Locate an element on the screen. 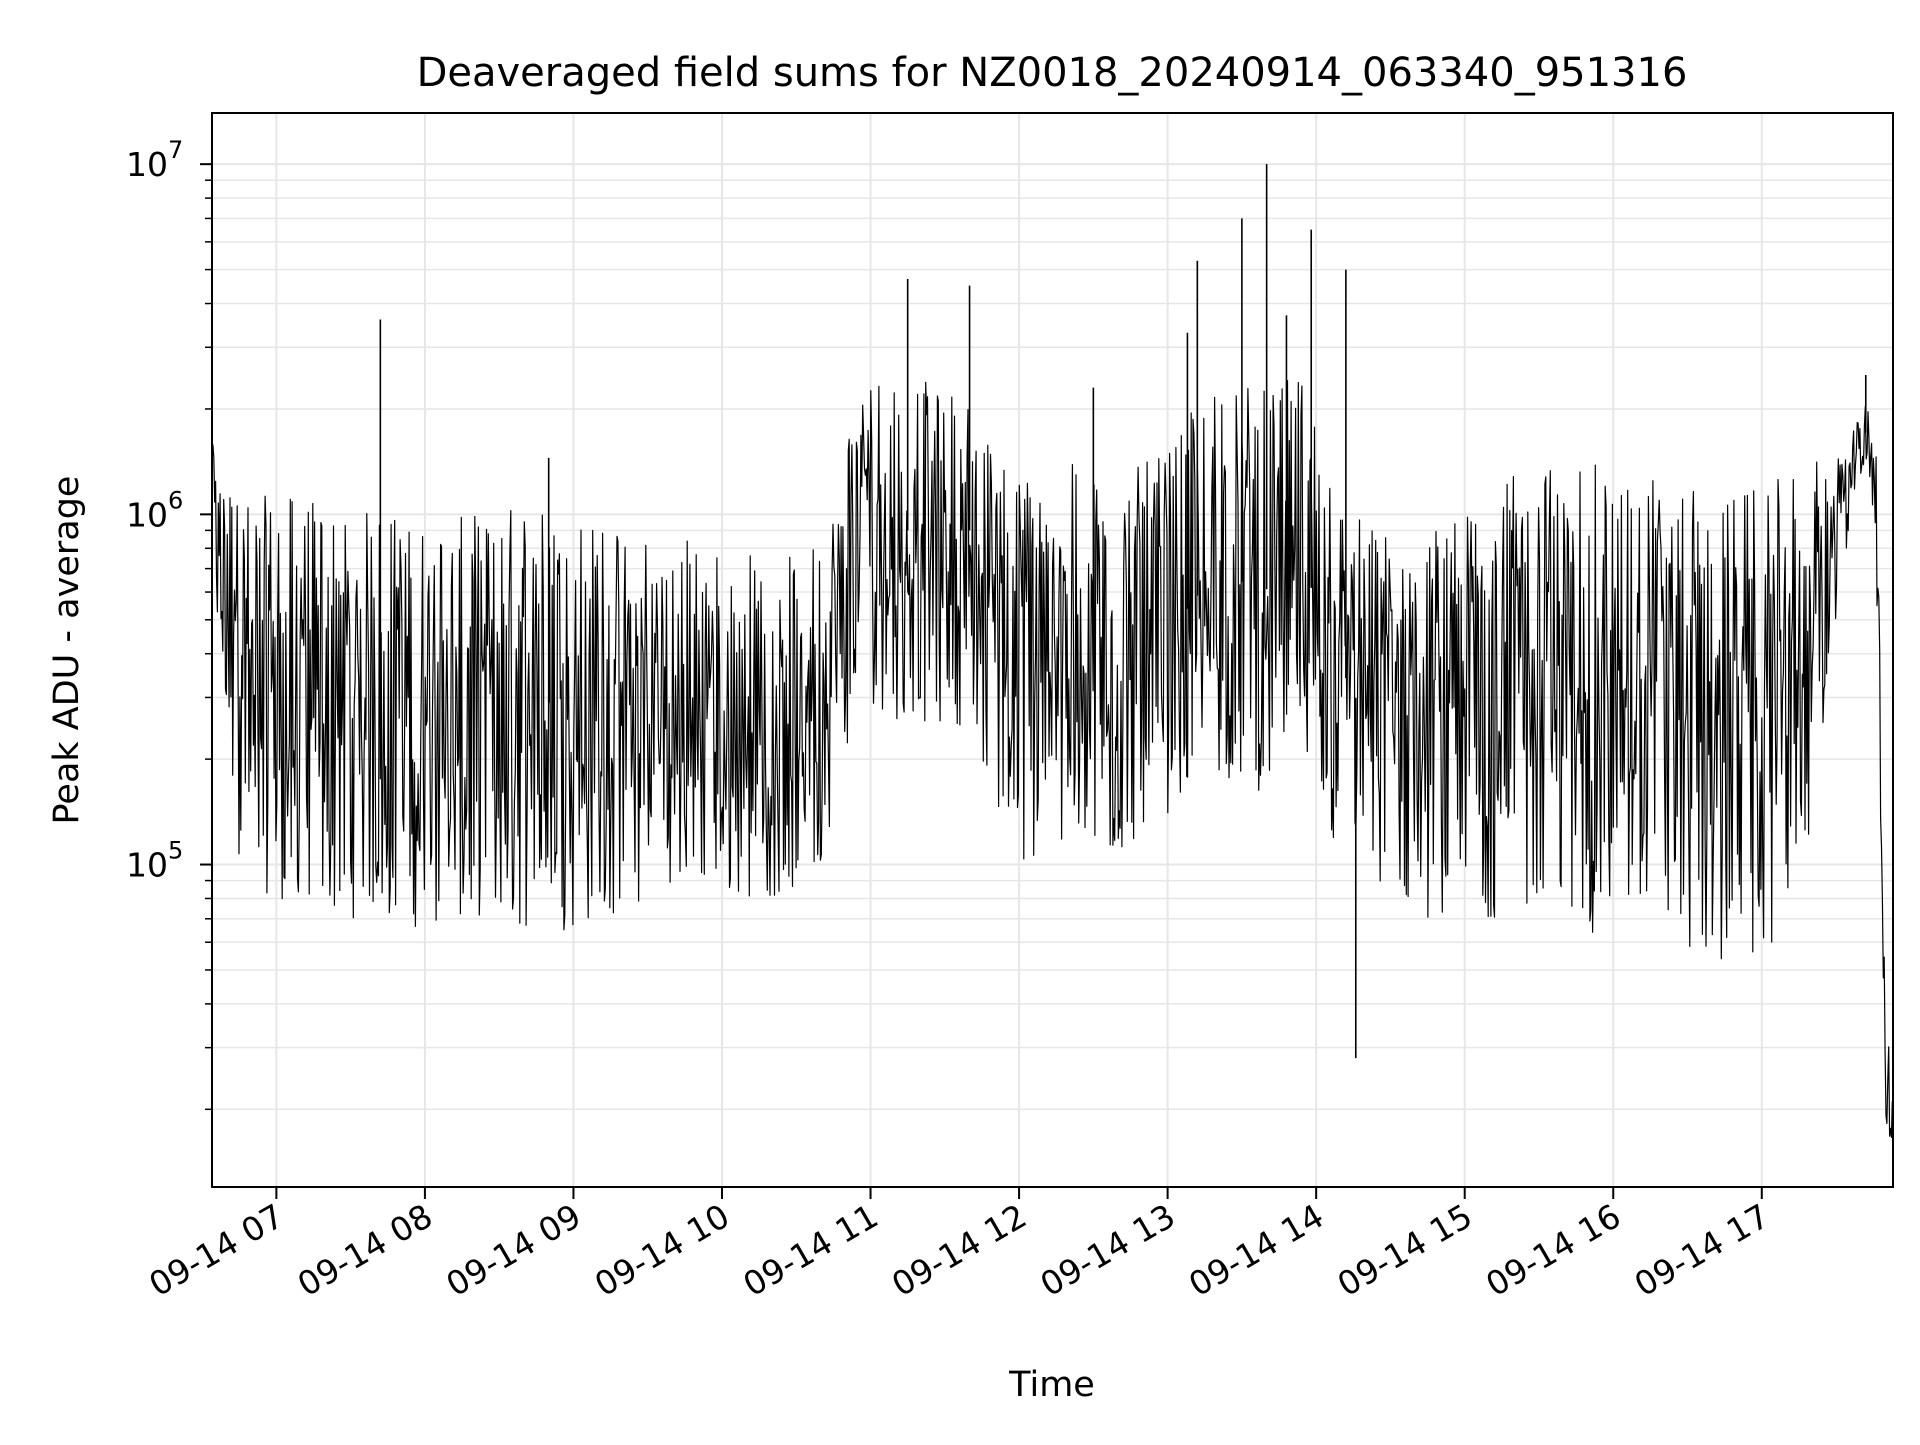 The height and width of the screenshot is (1445, 1920). y-tick-exponent: 7 is located at coordinates (175, 150).